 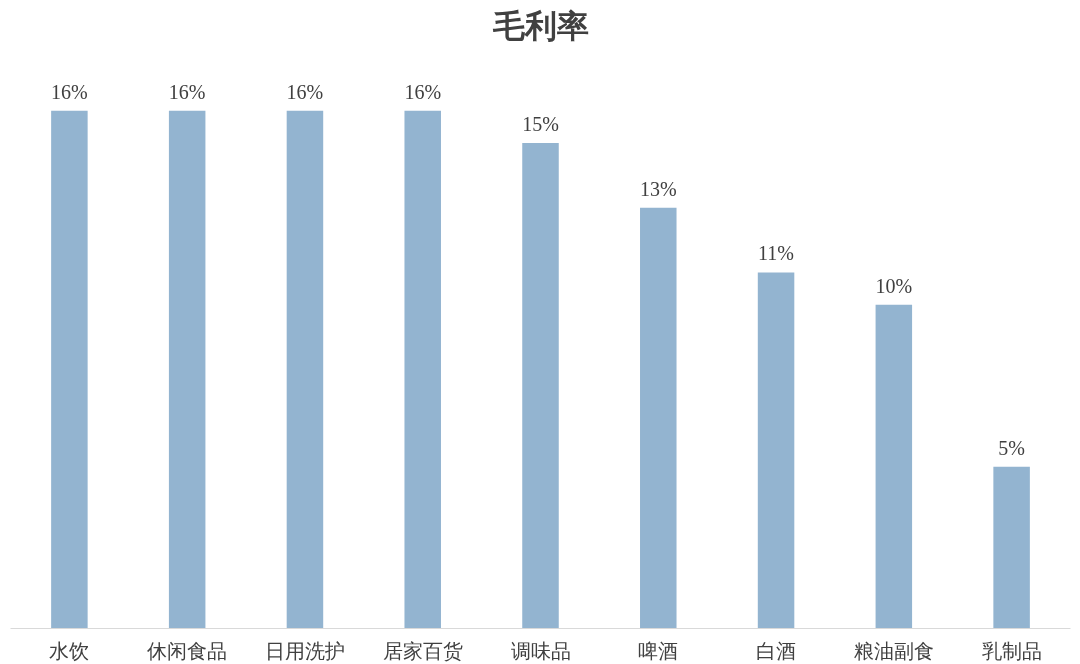 I want to click on x-tick-label: 居家百货, so click(x=422, y=650).